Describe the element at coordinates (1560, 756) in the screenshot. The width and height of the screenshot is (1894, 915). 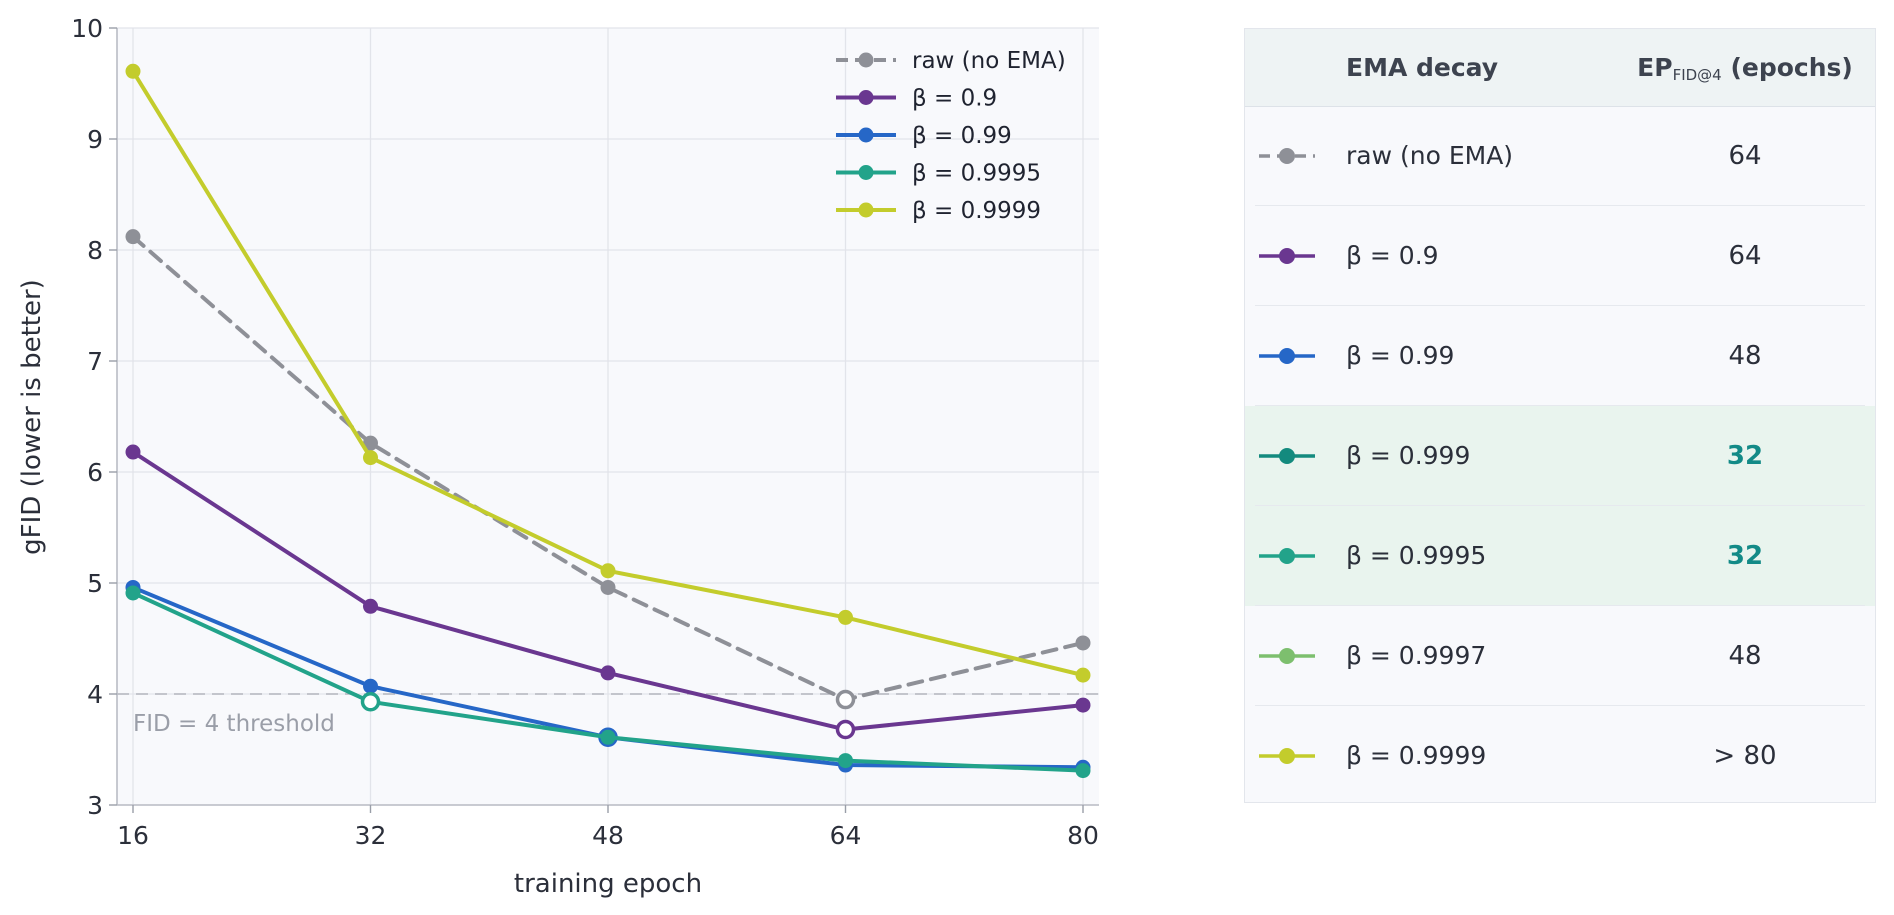
I see `table-row: β = 0.9999 > 80` at that location.